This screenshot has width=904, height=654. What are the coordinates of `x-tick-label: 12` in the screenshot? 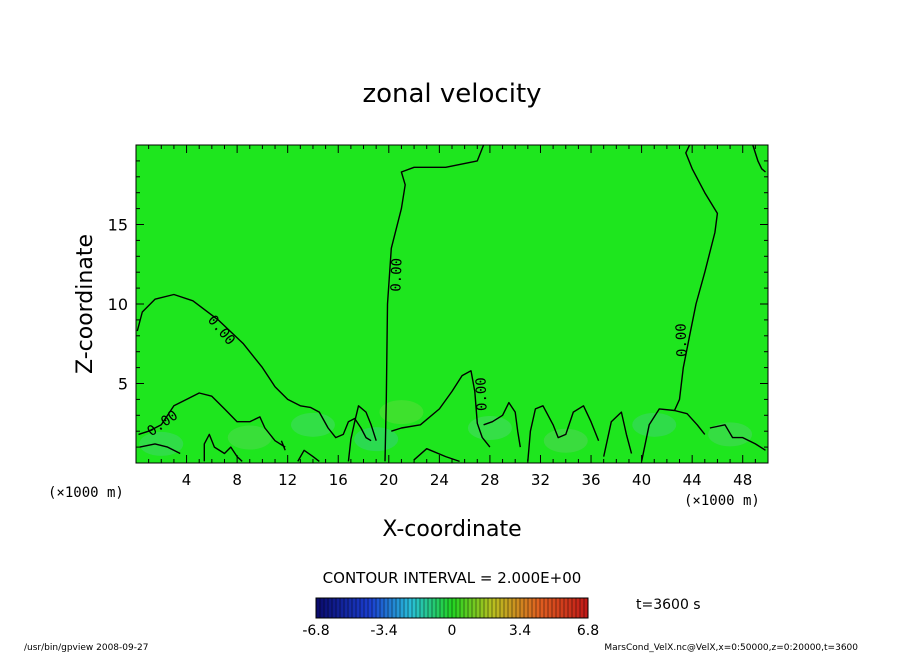 It's located at (287, 480).